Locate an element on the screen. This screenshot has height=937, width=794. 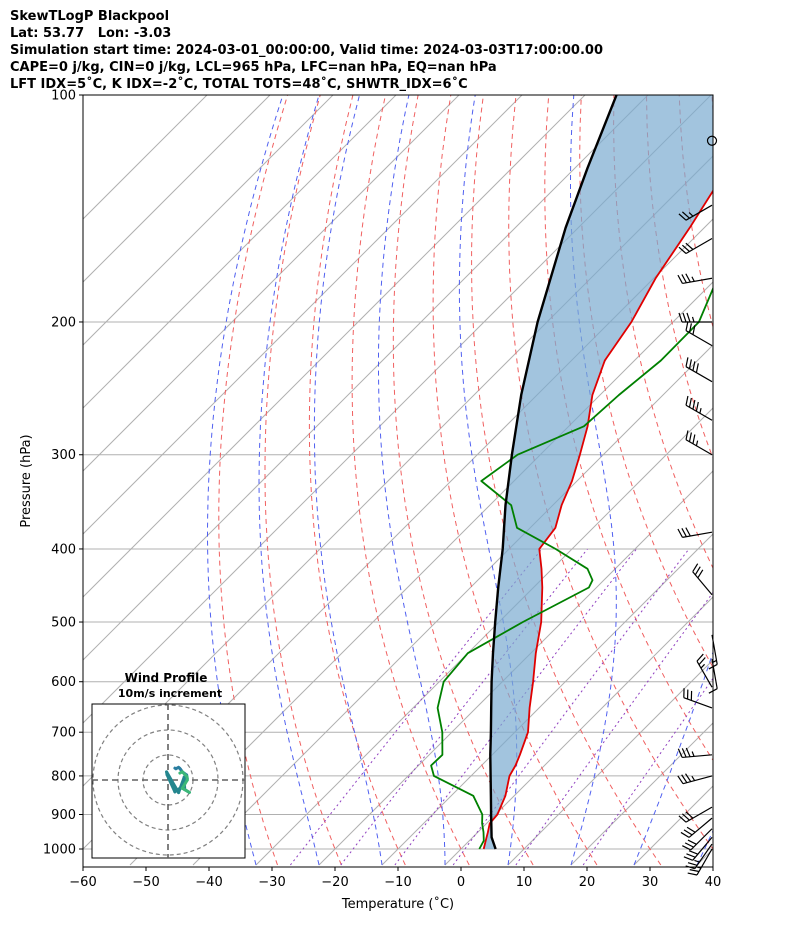
y-tick-label: 600 is located at coordinates (63, 682).